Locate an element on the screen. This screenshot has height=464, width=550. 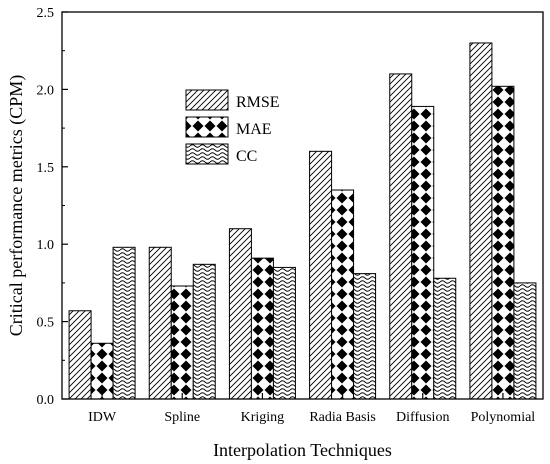
bar-cc-kriging is located at coordinates (284, 333).